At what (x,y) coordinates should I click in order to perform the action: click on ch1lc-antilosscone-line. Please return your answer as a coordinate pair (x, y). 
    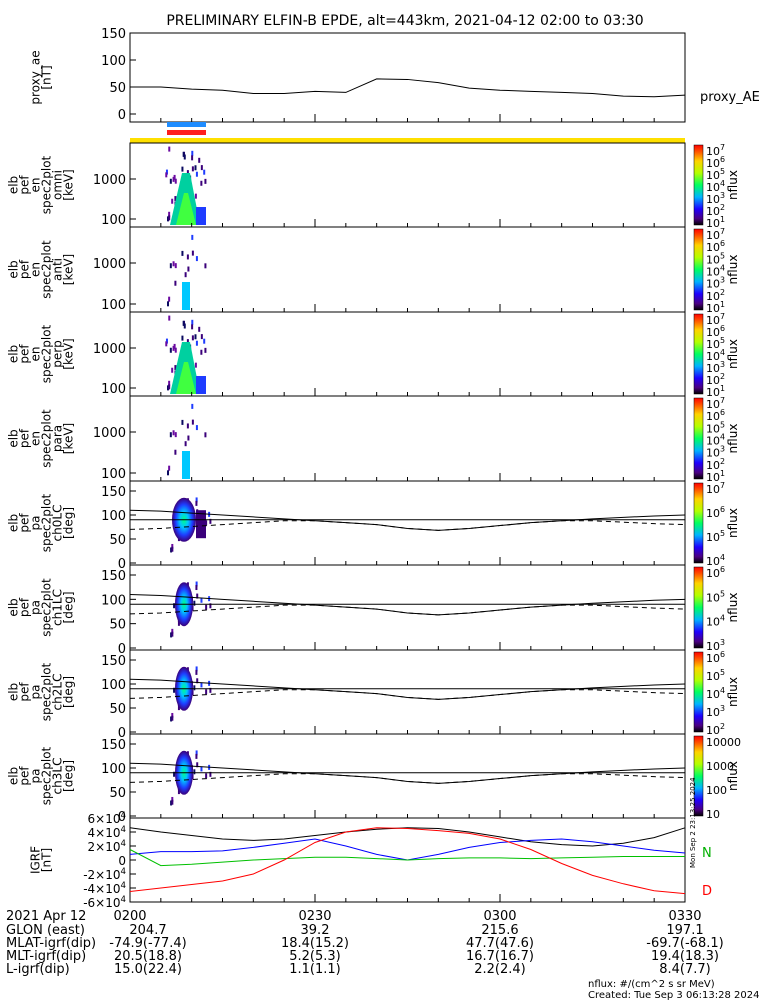
    Looking at the image, I should click on (407, 610).